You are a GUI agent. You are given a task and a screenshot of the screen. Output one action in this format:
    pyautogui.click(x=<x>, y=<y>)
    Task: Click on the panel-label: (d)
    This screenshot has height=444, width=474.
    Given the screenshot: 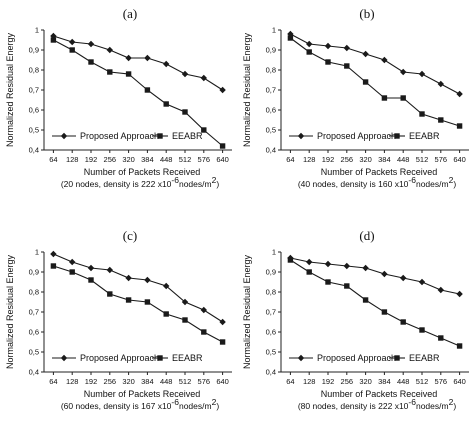 What is the action you would take?
    pyautogui.click(x=366, y=235)
    